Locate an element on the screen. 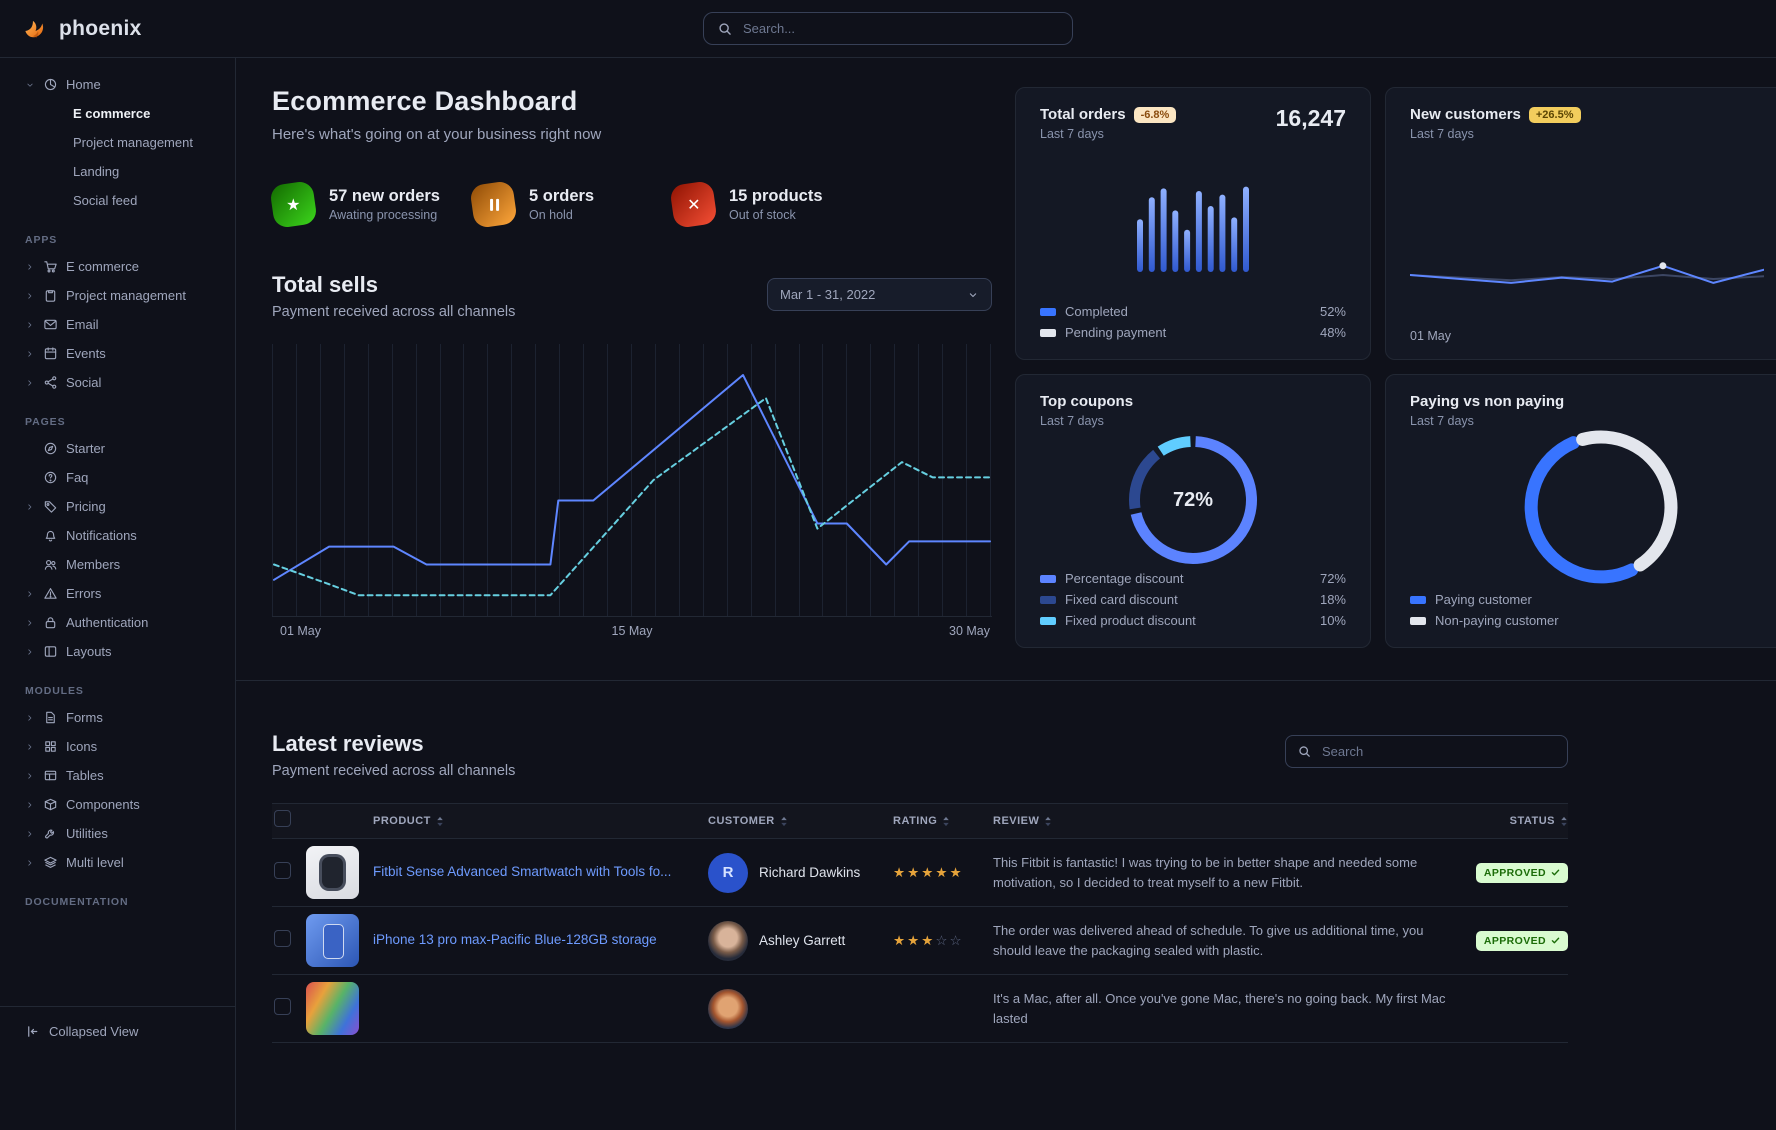  table-header-row: PRODUCT CUSTOMER RATING REVIEW STATUS is located at coordinates (920, 821).